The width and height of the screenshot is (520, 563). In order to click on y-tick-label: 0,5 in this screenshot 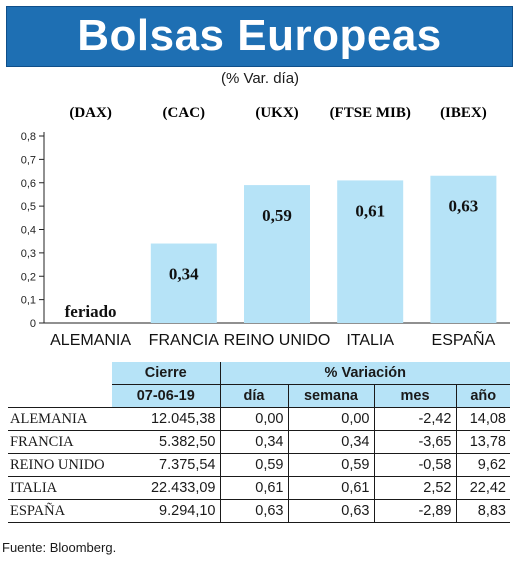, I will do `click(28, 207)`.